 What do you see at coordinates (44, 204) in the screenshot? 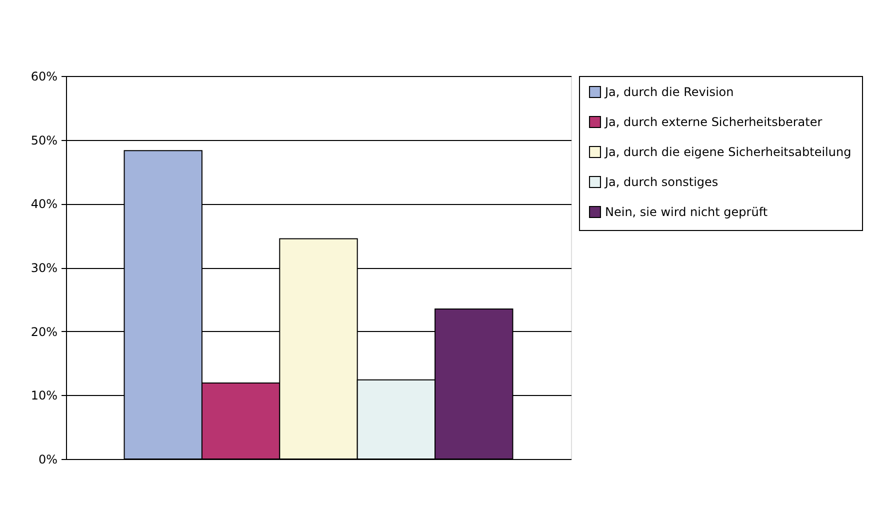
I see `y-tick-label: 40%` at bounding box center [44, 204].